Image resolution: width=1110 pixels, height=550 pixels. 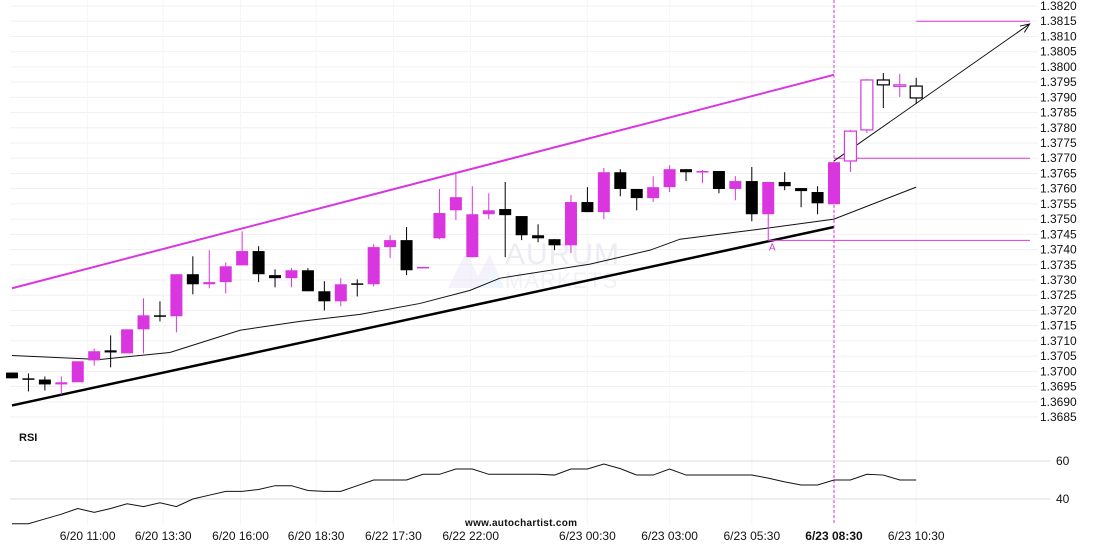 What do you see at coordinates (1058, 417) in the screenshot?
I see `price-tick-label: 1.3685` at bounding box center [1058, 417].